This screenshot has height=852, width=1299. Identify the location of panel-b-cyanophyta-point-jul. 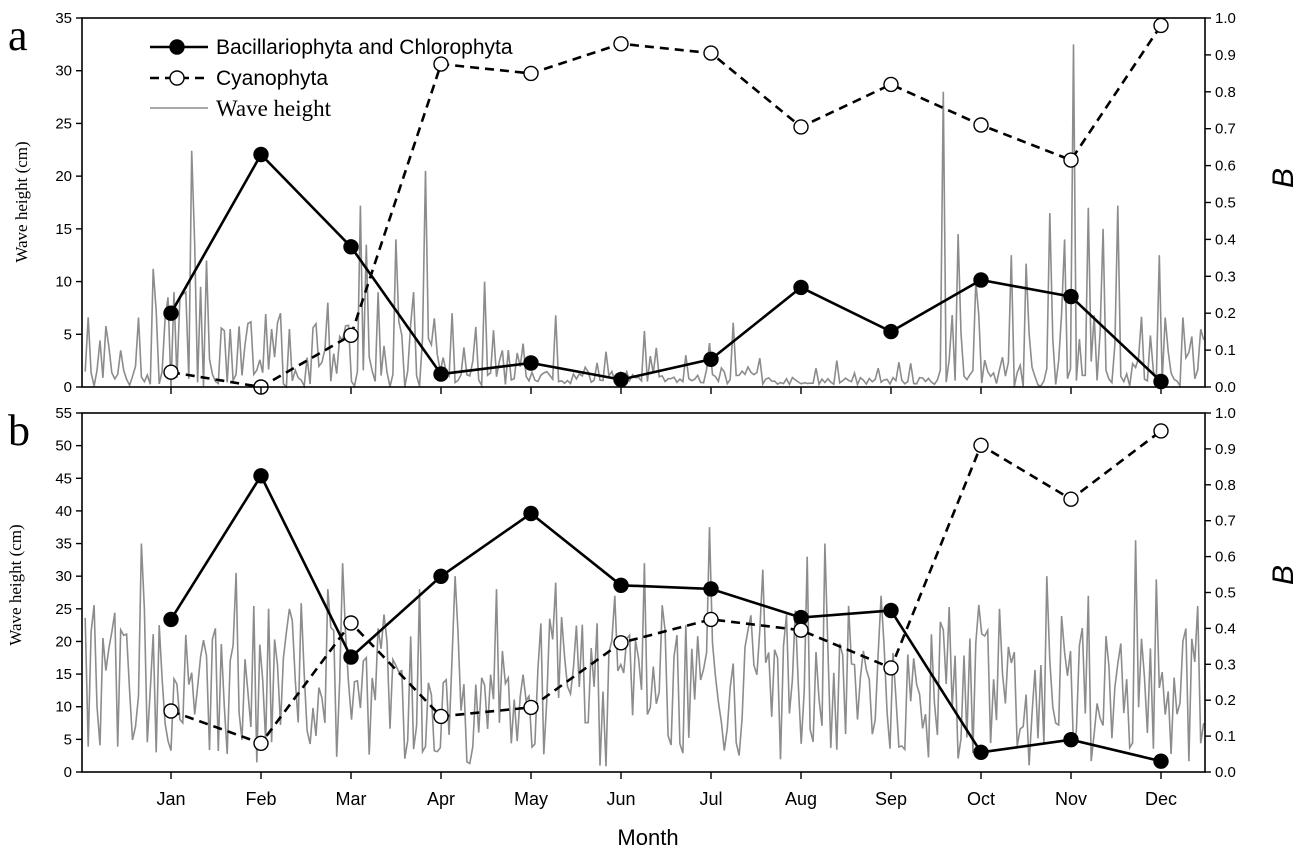
(711, 619).